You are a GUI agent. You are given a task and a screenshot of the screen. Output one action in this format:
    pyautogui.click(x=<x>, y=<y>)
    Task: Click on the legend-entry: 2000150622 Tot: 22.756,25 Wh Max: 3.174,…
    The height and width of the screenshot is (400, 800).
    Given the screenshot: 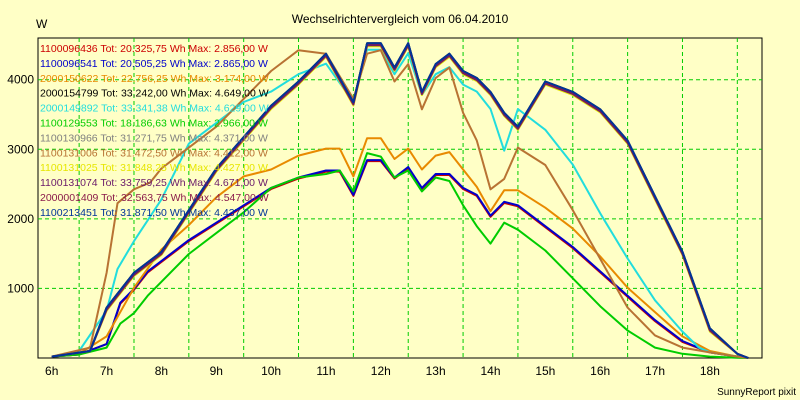 What is the action you would take?
    pyautogui.click(x=154, y=79)
    